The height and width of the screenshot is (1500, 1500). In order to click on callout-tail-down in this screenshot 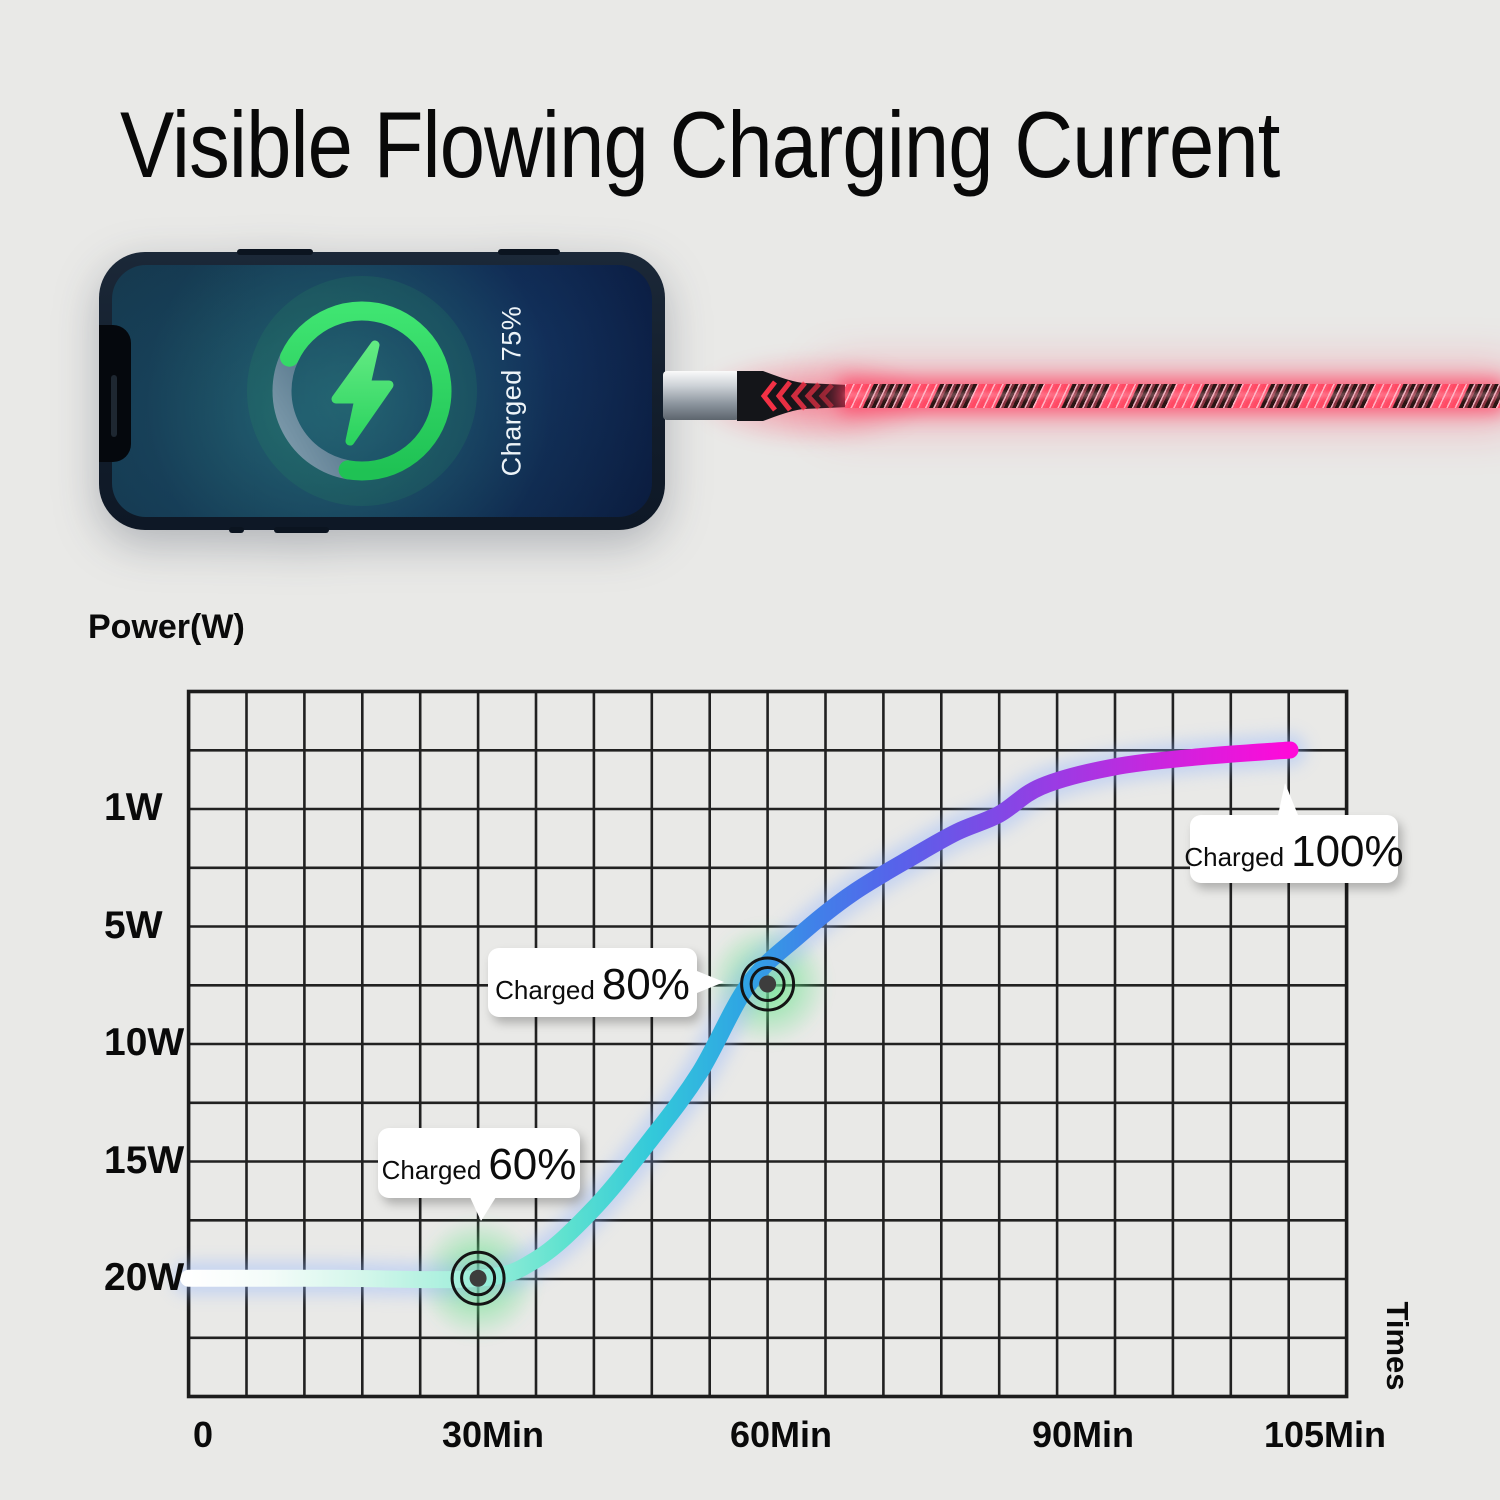, I will do `click(483, 1209)`.